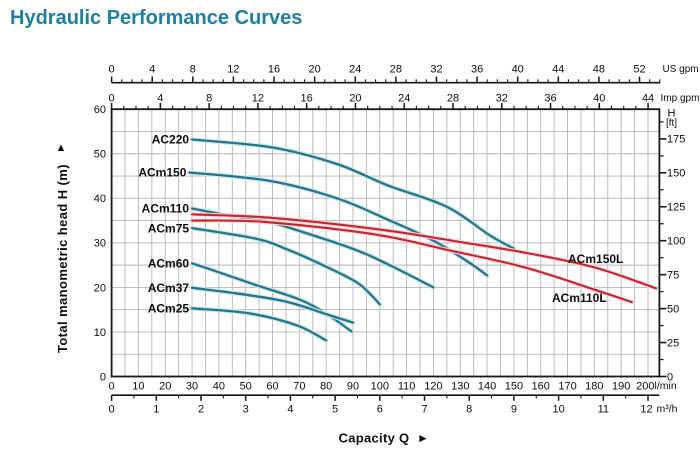 This screenshot has height=451, width=700. What do you see at coordinates (646, 409) in the screenshot?
I see `tick-label-m3h: 12` at bounding box center [646, 409].